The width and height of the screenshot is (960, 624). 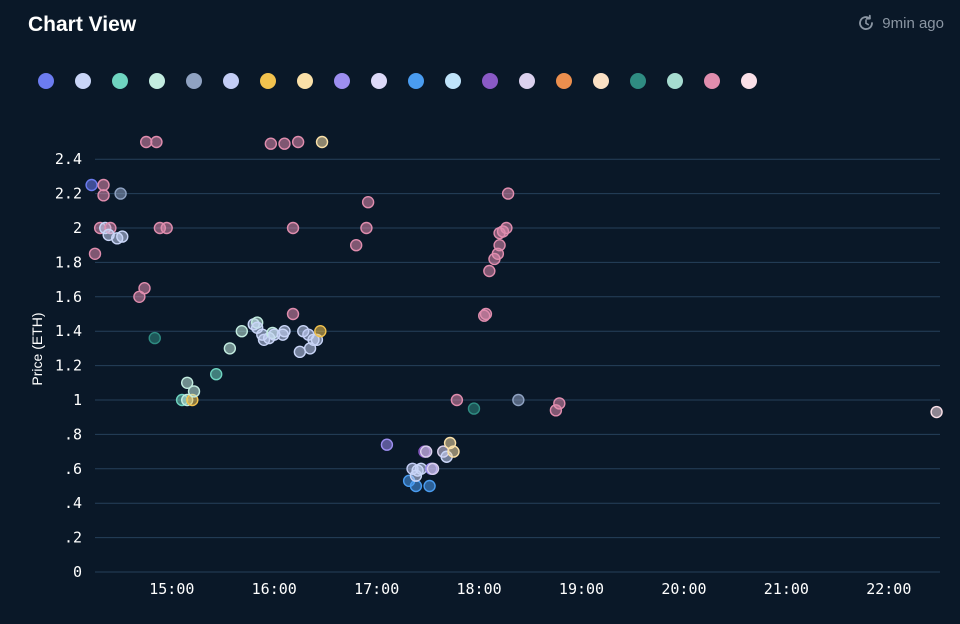 I want to click on y-tick-label: 1.6, so click(x=68, y=297).